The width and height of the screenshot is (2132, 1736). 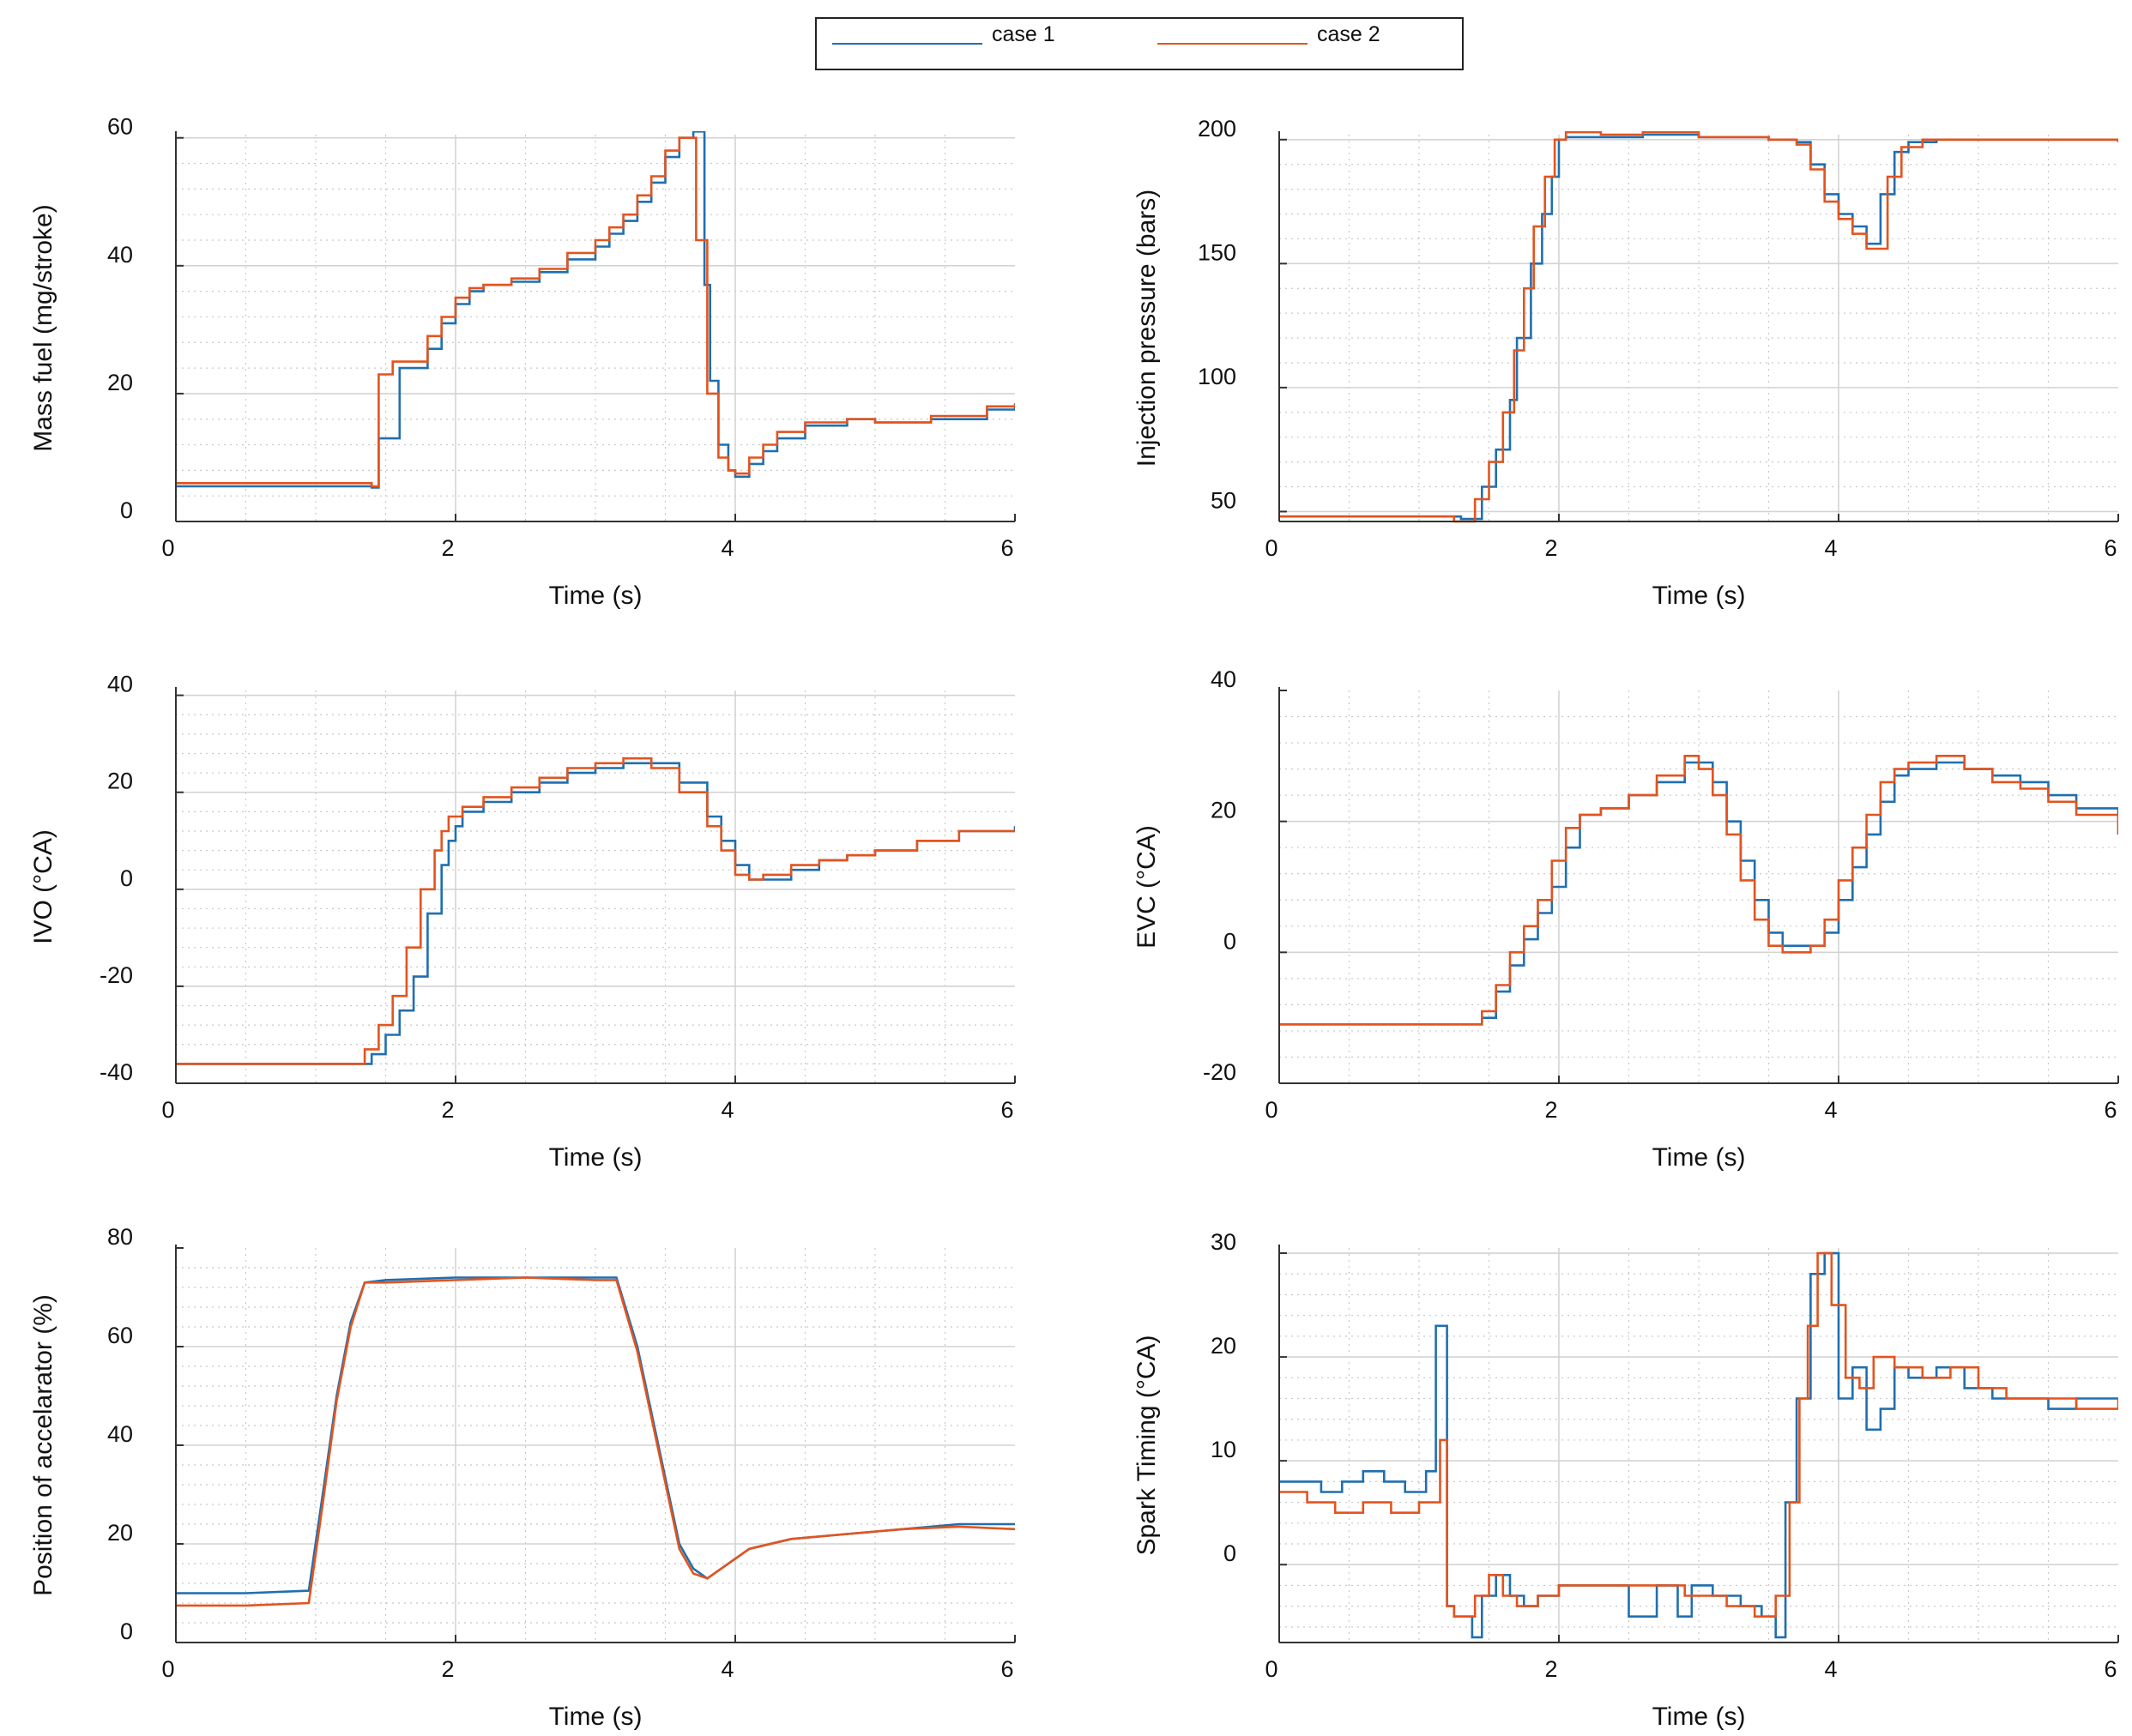 I want to click on legend: case 1 case 2, so click(x=1140, y=43).